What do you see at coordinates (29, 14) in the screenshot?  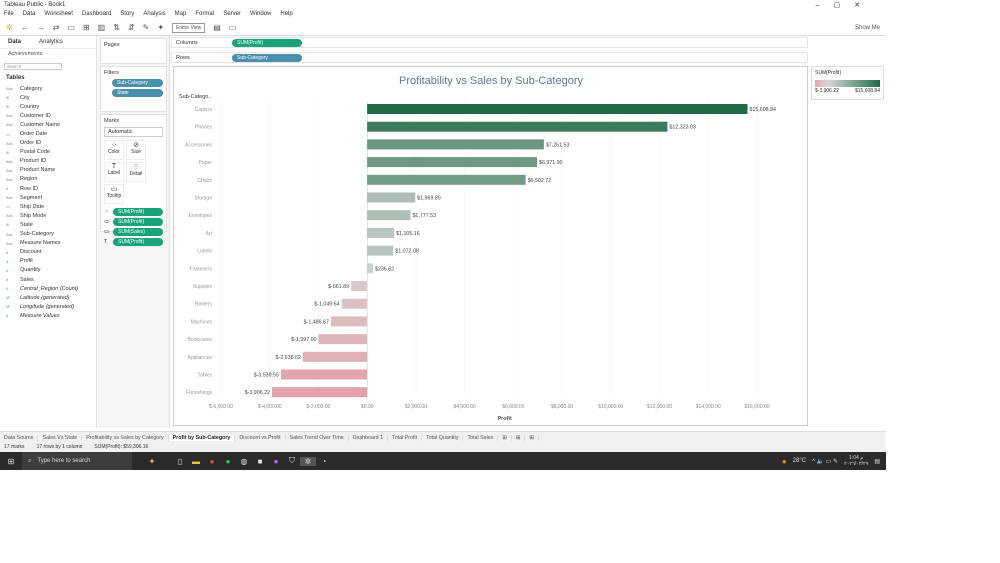 I see `menu-data: Data` at bounding box center [29, 14].